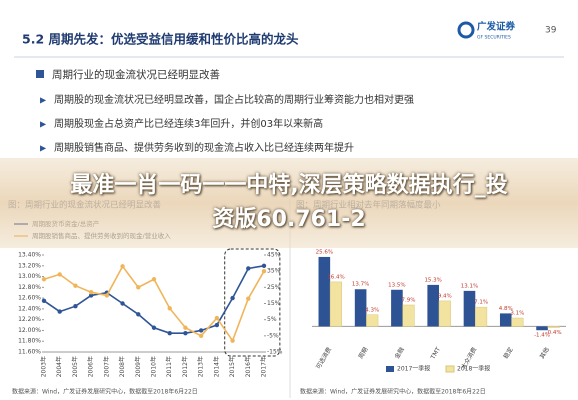  I want to click on x-tick-label: 2008年, so click(122, 366).